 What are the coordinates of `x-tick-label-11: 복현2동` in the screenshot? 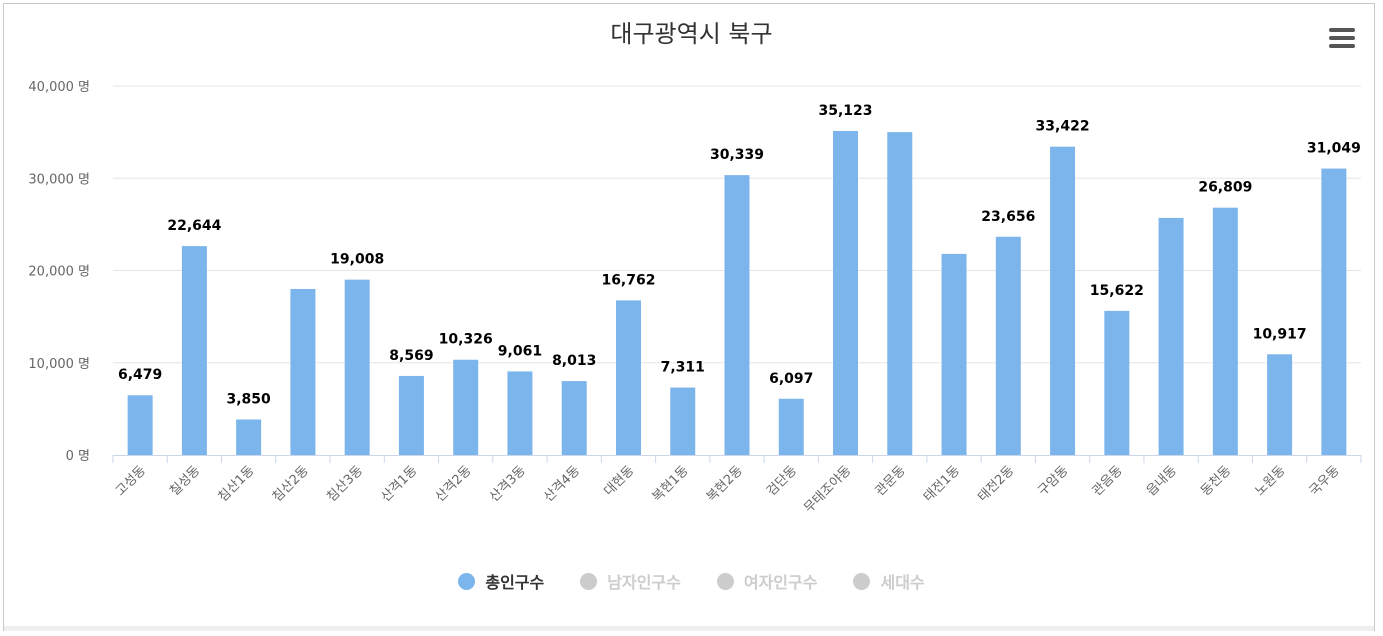 It's located at (725, 484).